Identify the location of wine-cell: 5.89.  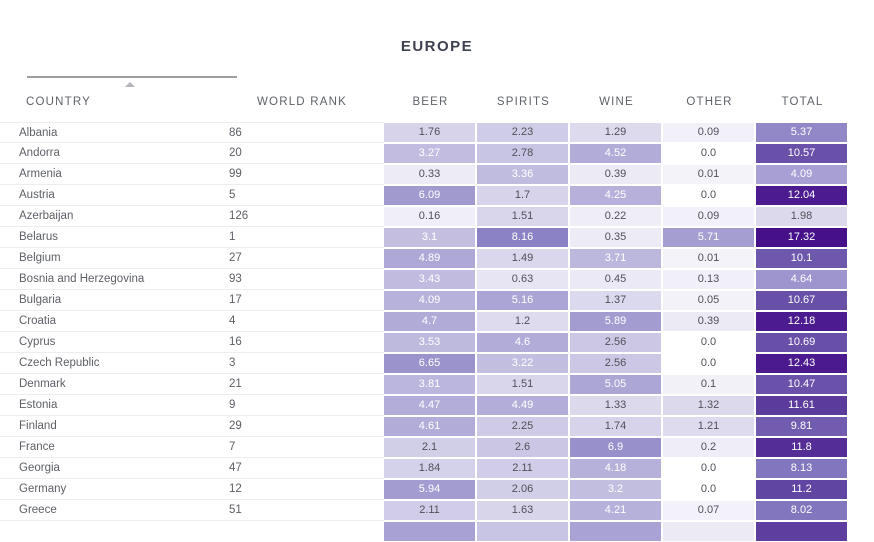
(615, 321).